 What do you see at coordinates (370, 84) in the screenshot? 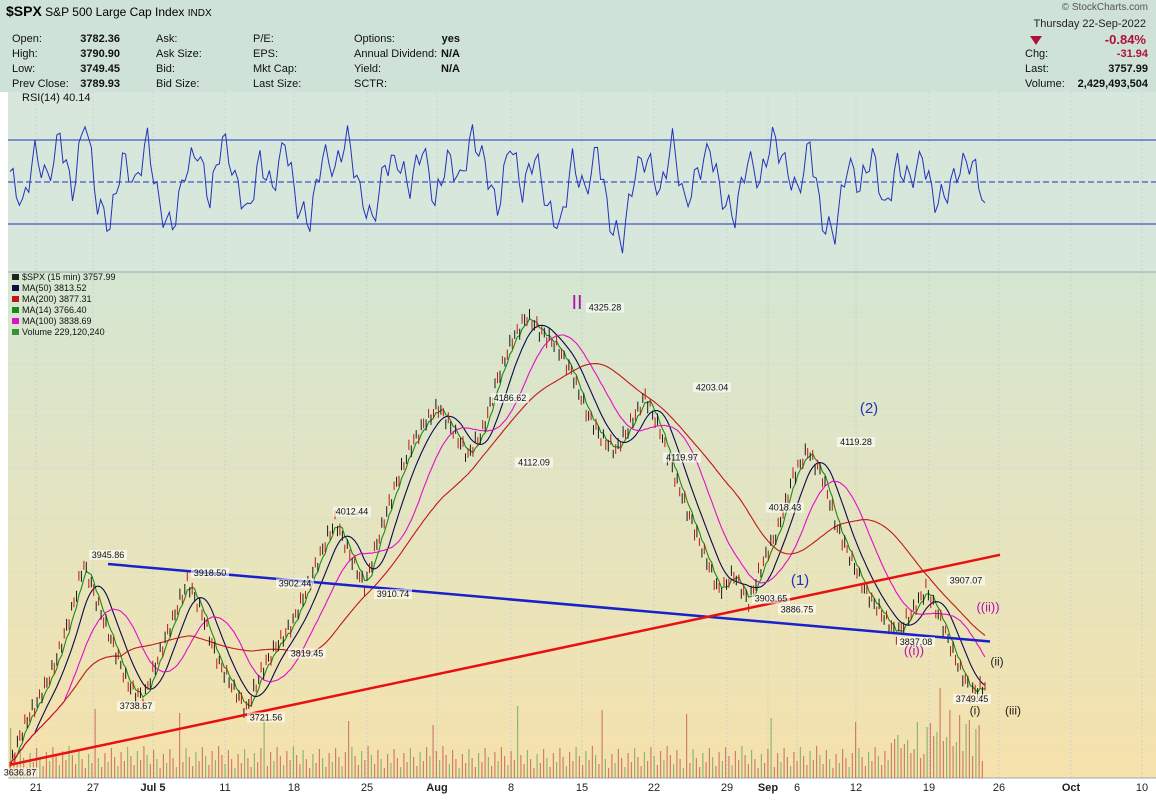
I see `quote-label: SCTR:` at bounding box center [370, 84].